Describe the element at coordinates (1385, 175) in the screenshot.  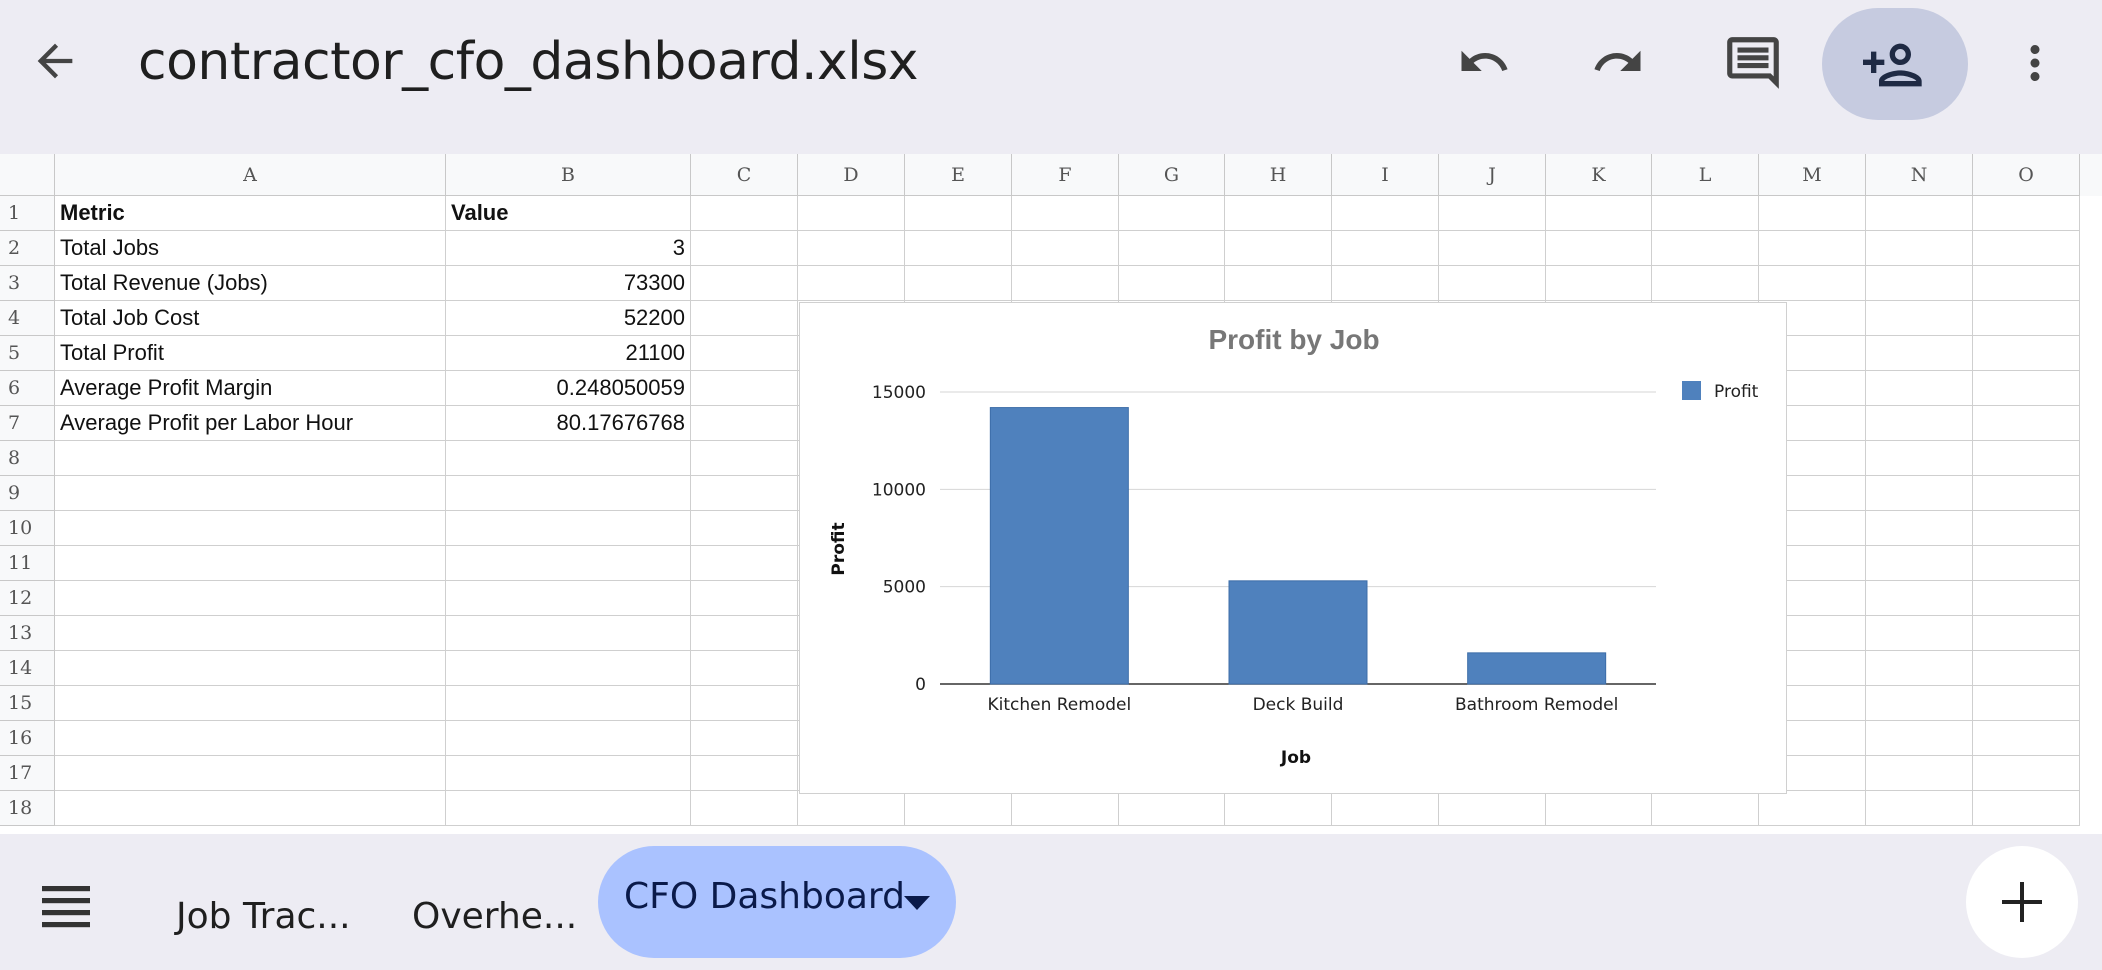
I see `column-header-i: I` at that location.